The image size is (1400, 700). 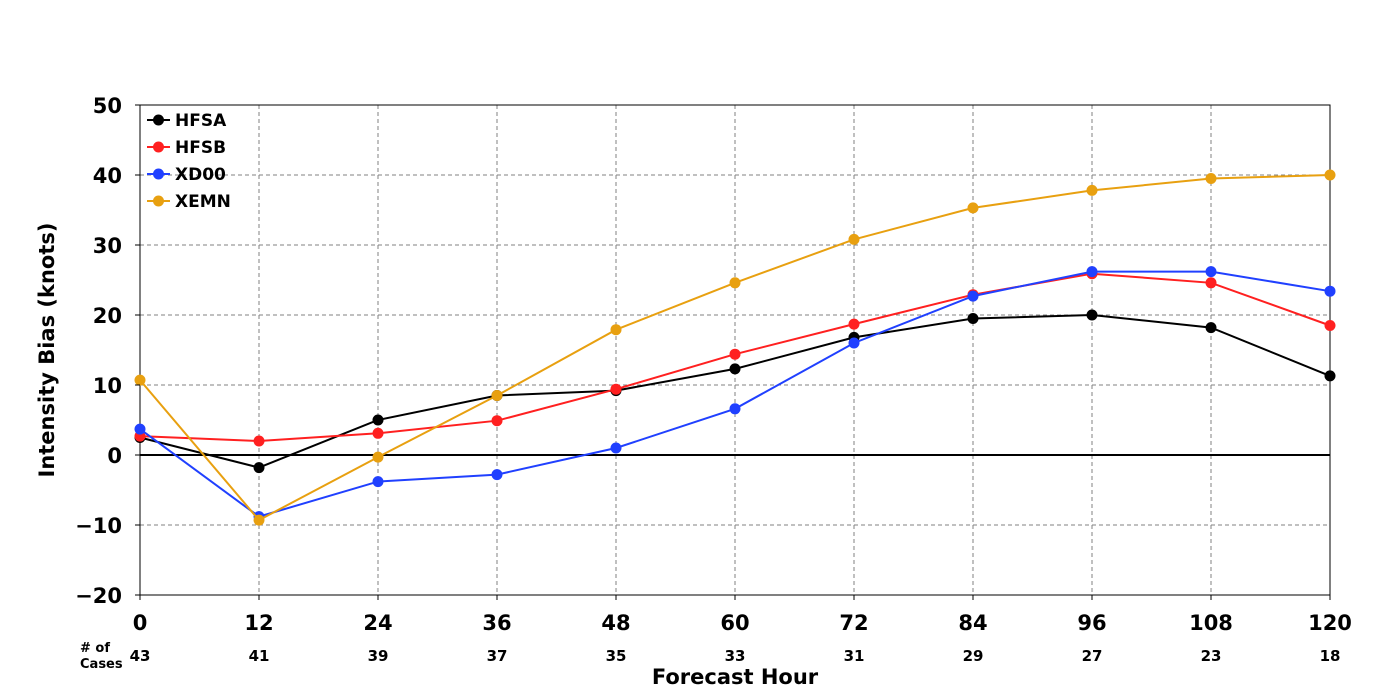 I want to click on case-count-label: 41, so click(x=259, y=656).